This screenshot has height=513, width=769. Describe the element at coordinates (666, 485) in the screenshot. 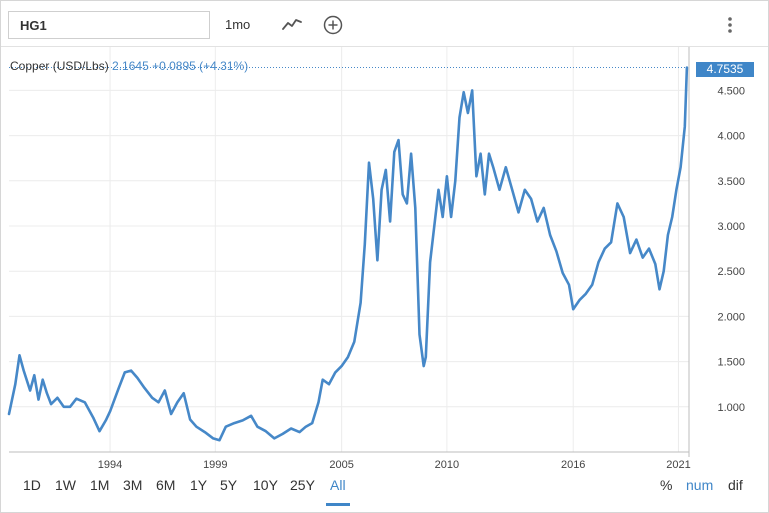

I see `mode-button-percent: %` at that location.